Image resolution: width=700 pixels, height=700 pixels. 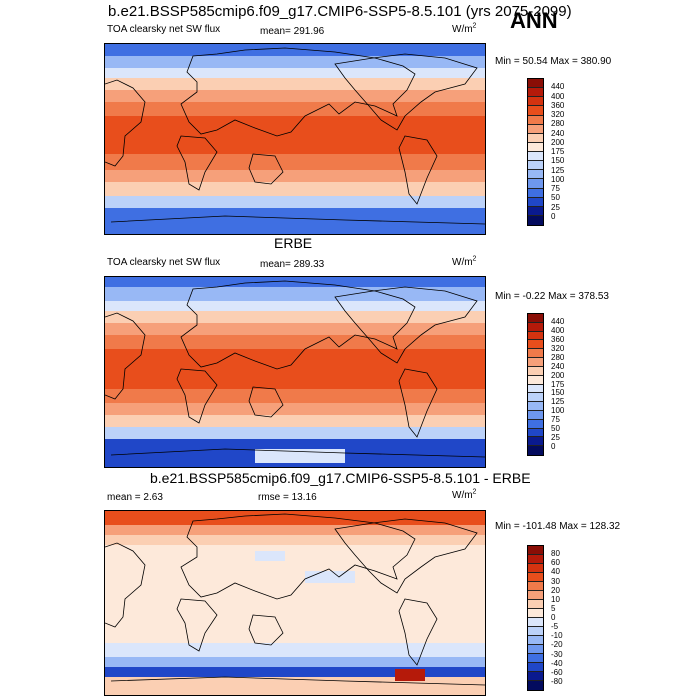 What do you see at coordinates (292, 264) in the screenshot?
I see `panel-2-mean-label: mean= 289.33` at bounding box center [292, 264].